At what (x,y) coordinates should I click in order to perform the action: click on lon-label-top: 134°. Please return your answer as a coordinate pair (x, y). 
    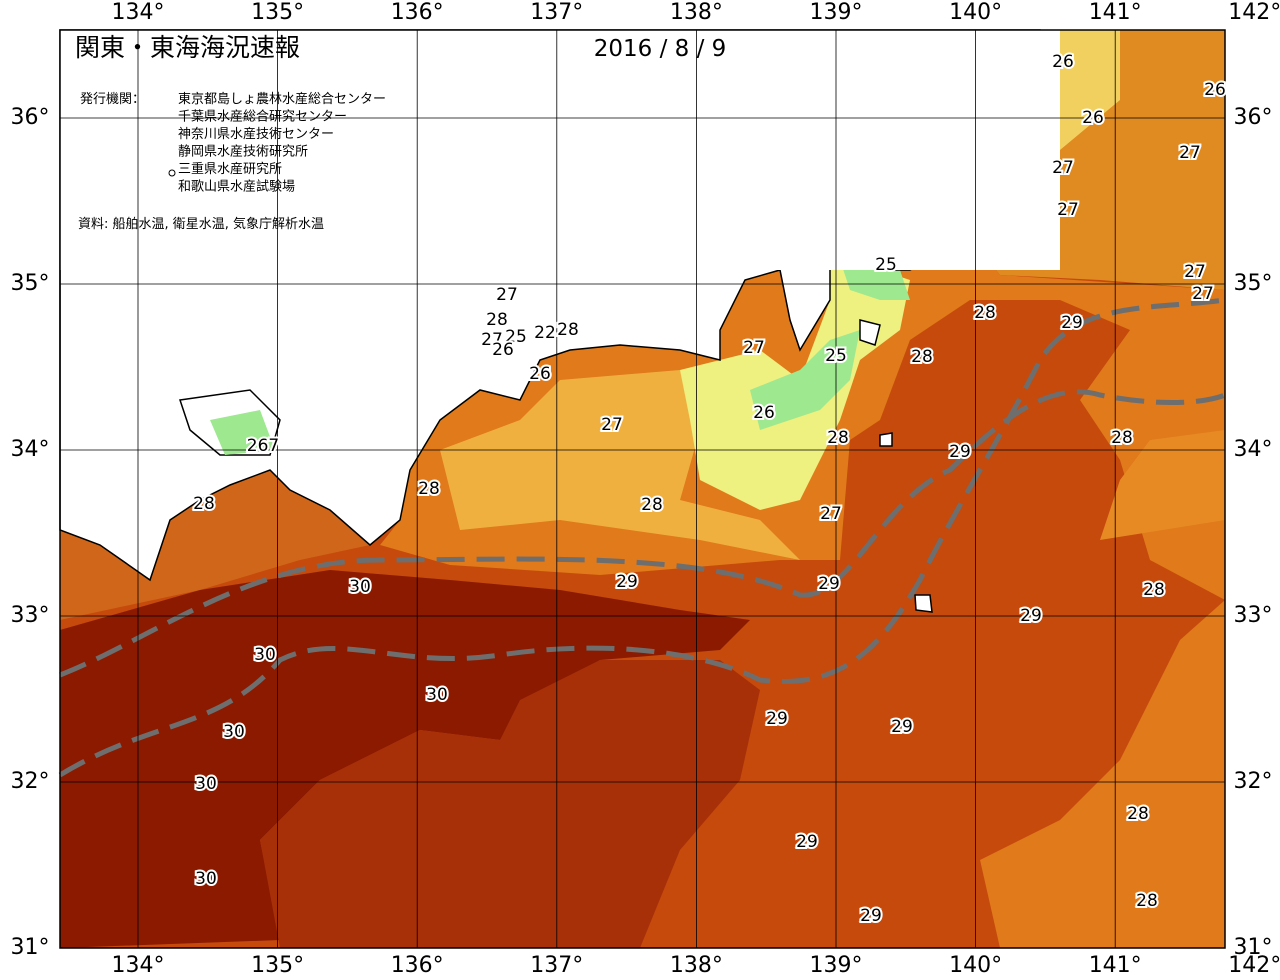
    Looking at the image, I should click on (138, 12).